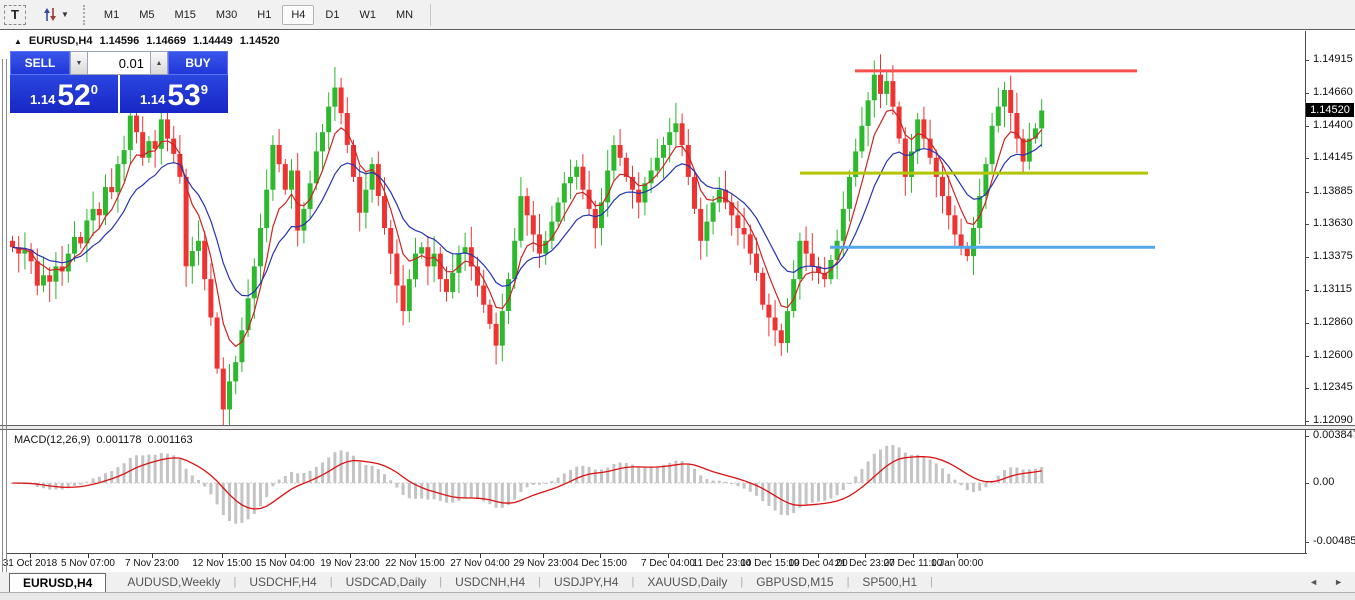 The width and height of the screenshot is (1355, 600). Describe the element at coordinates (386, 582) in the screenshot. I see `chart-tab-usdcad: USDCAD,Daily` at that location.